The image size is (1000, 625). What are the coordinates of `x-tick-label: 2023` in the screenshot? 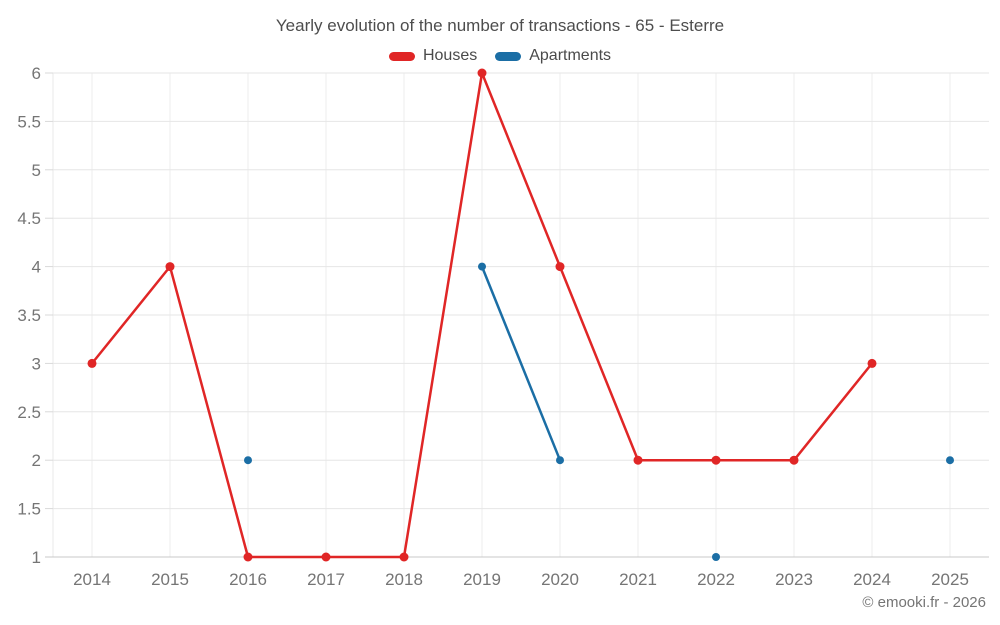 It's located at (794, 579).